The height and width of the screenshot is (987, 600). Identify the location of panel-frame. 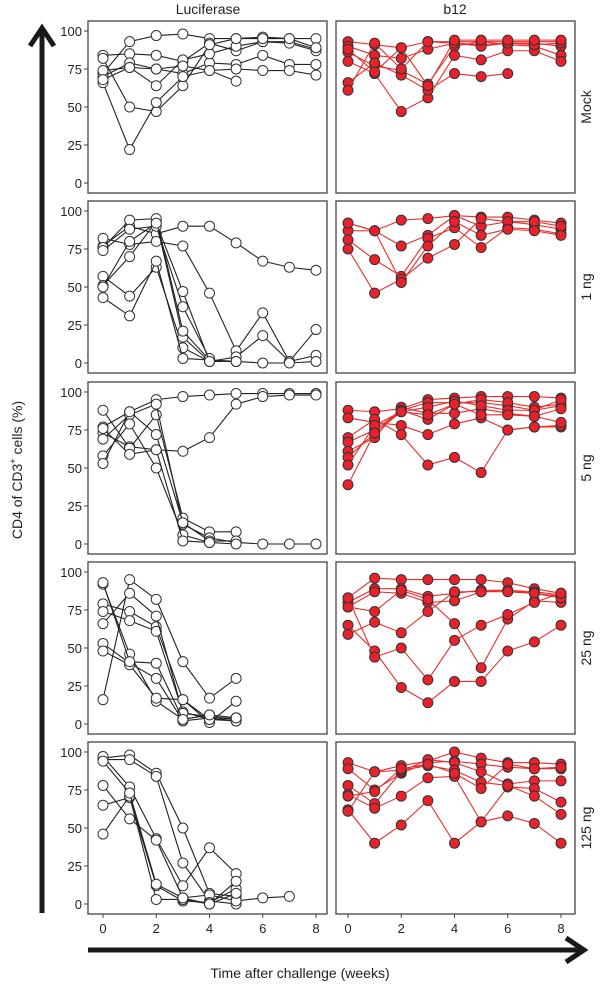
(207, 828).